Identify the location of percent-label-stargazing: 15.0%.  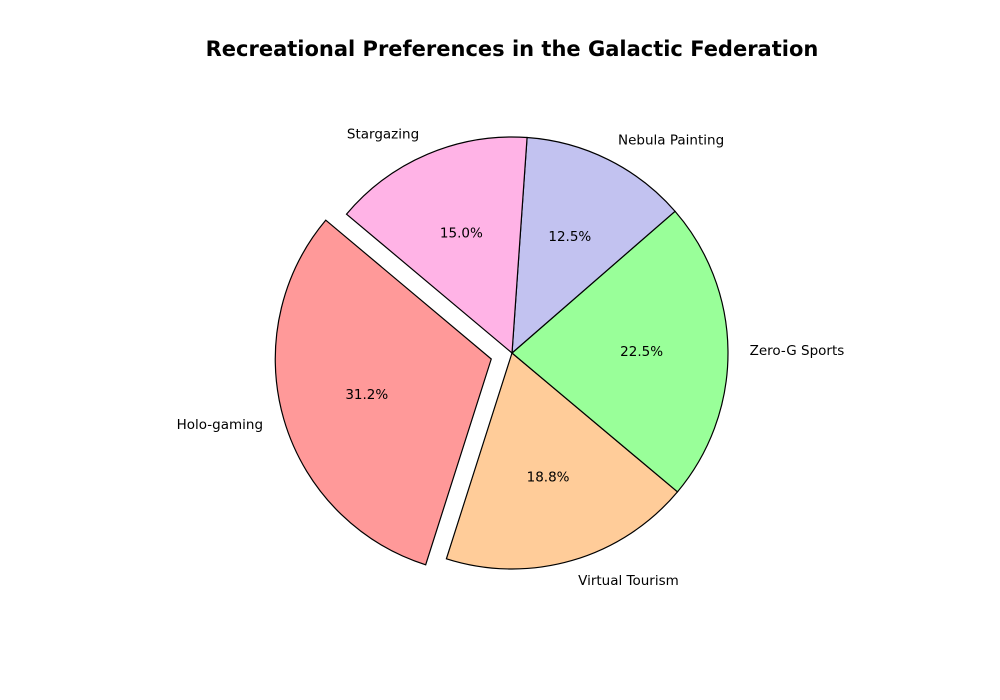
(461, 234).